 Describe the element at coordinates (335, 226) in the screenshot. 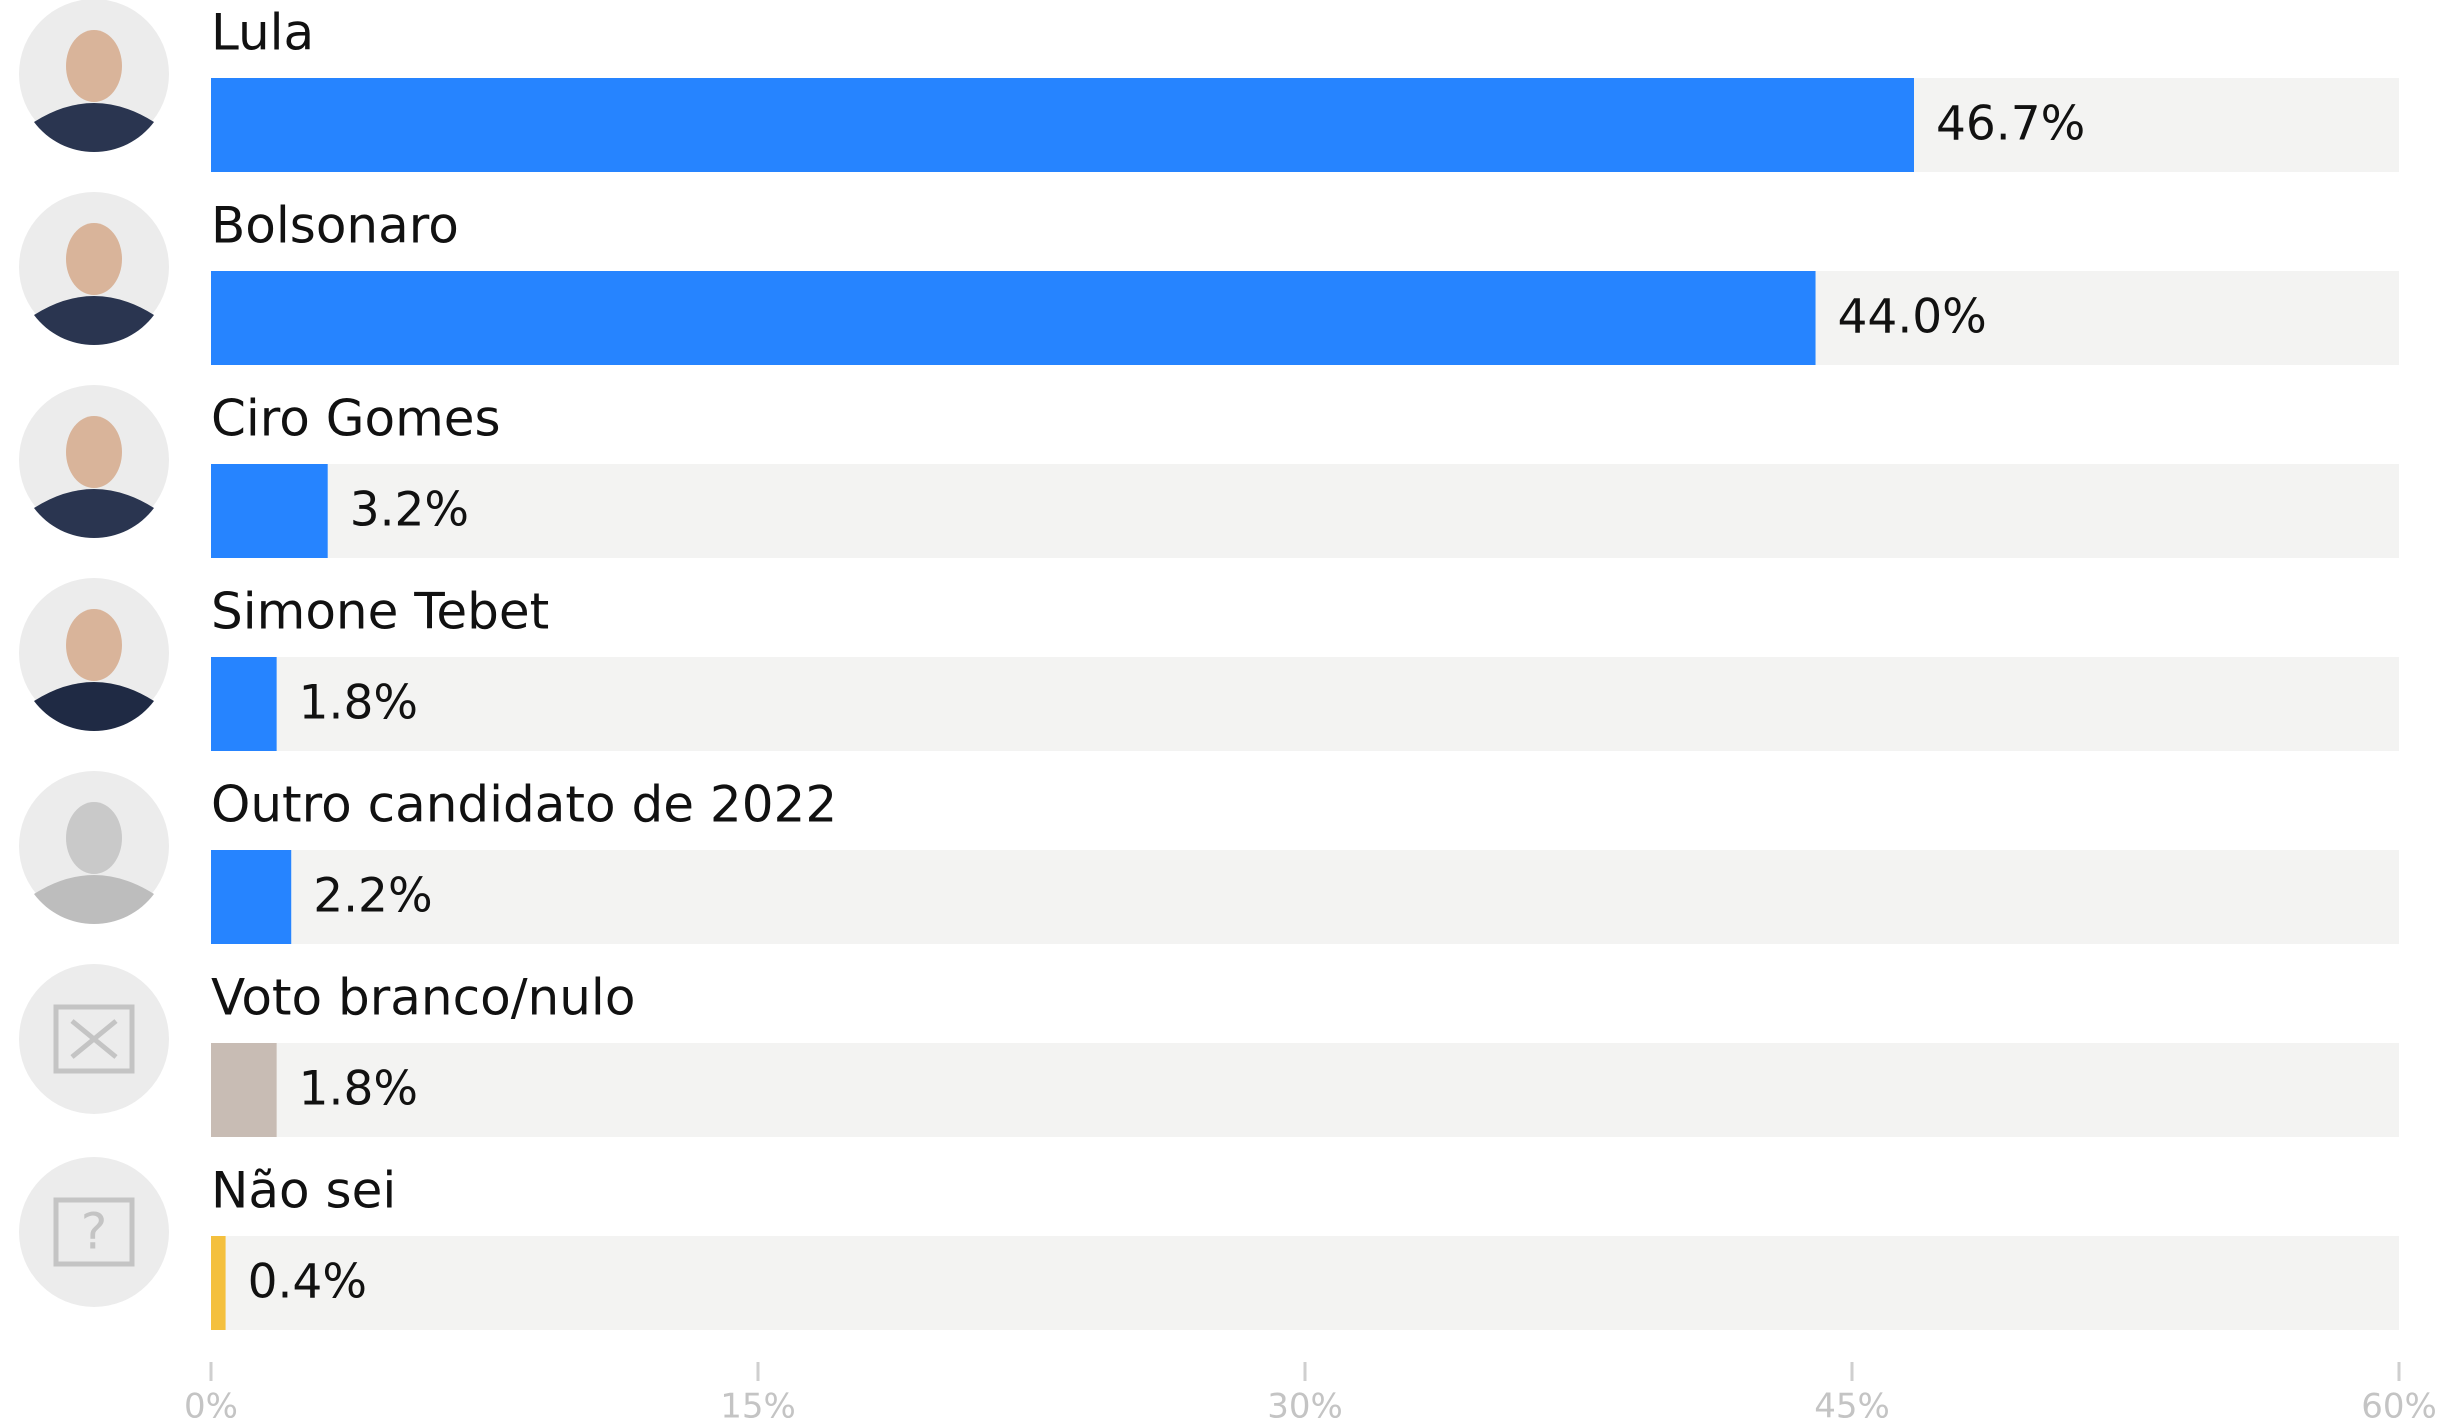

I see `category-label: Bolsonaro` at that location.